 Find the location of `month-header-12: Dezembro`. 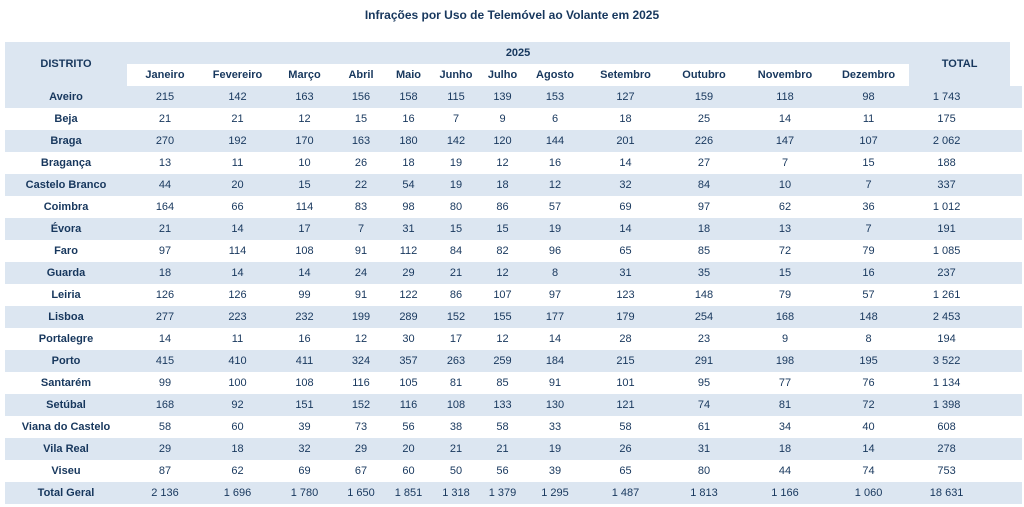

month-header-12: Dezembro is located at coordinates (869, 75).